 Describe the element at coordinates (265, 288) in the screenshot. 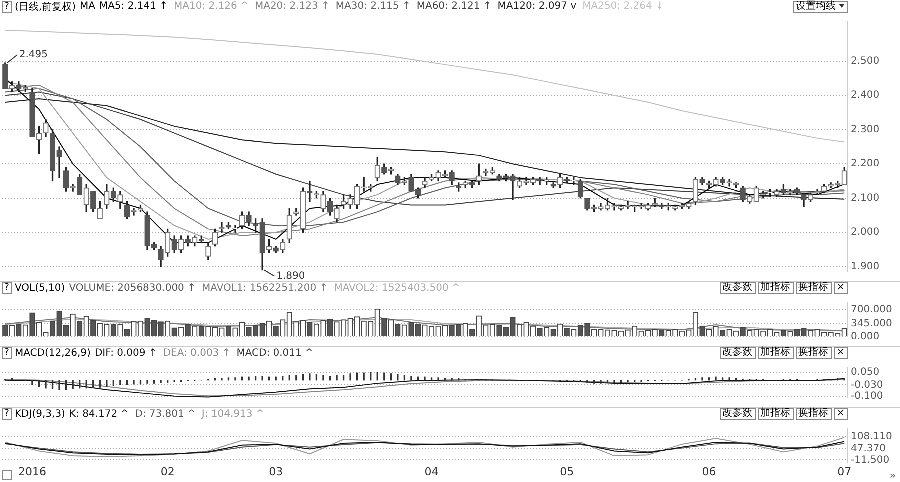

I see `text: MAVOL1: 1562251.200 ↑` at that location.